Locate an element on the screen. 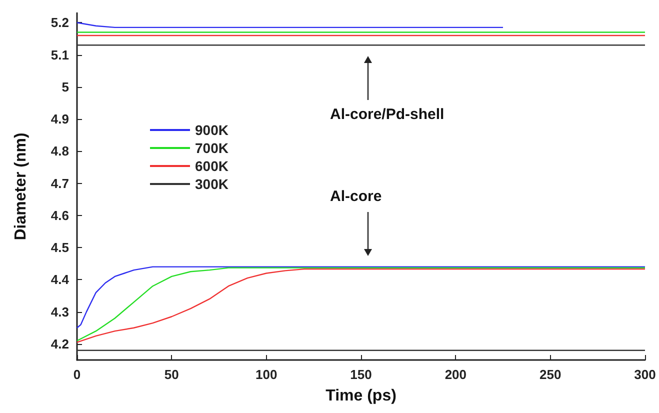 The height and width of the screenshot is (413, 659). y-tick-label: 4.6 is located at coordinates (59, 215).